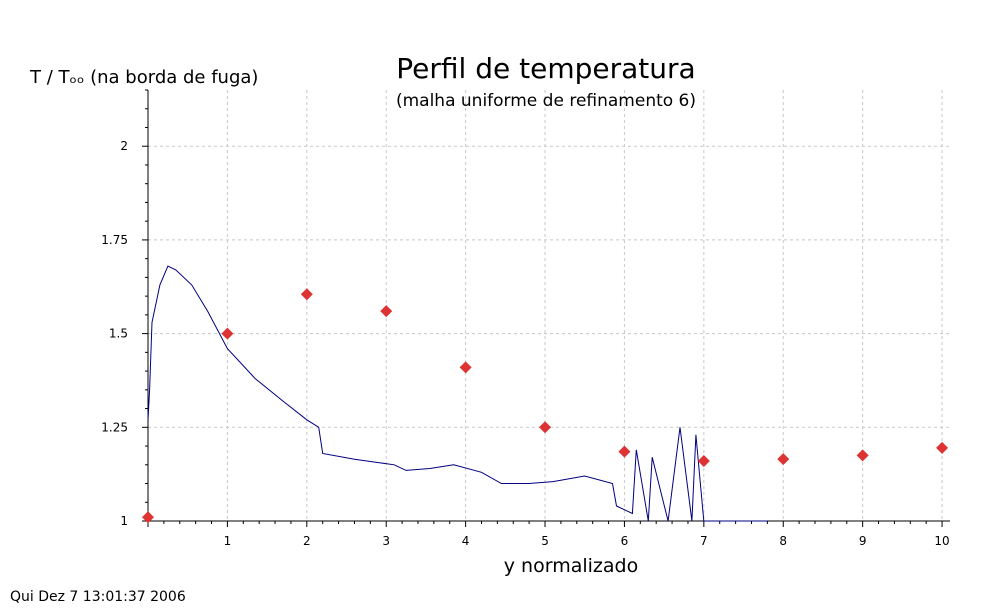 The image size is (992, 613). Describe the element at coordinates (228, 541) in the screenshot. I see `x-tick-label: 1` at that location.